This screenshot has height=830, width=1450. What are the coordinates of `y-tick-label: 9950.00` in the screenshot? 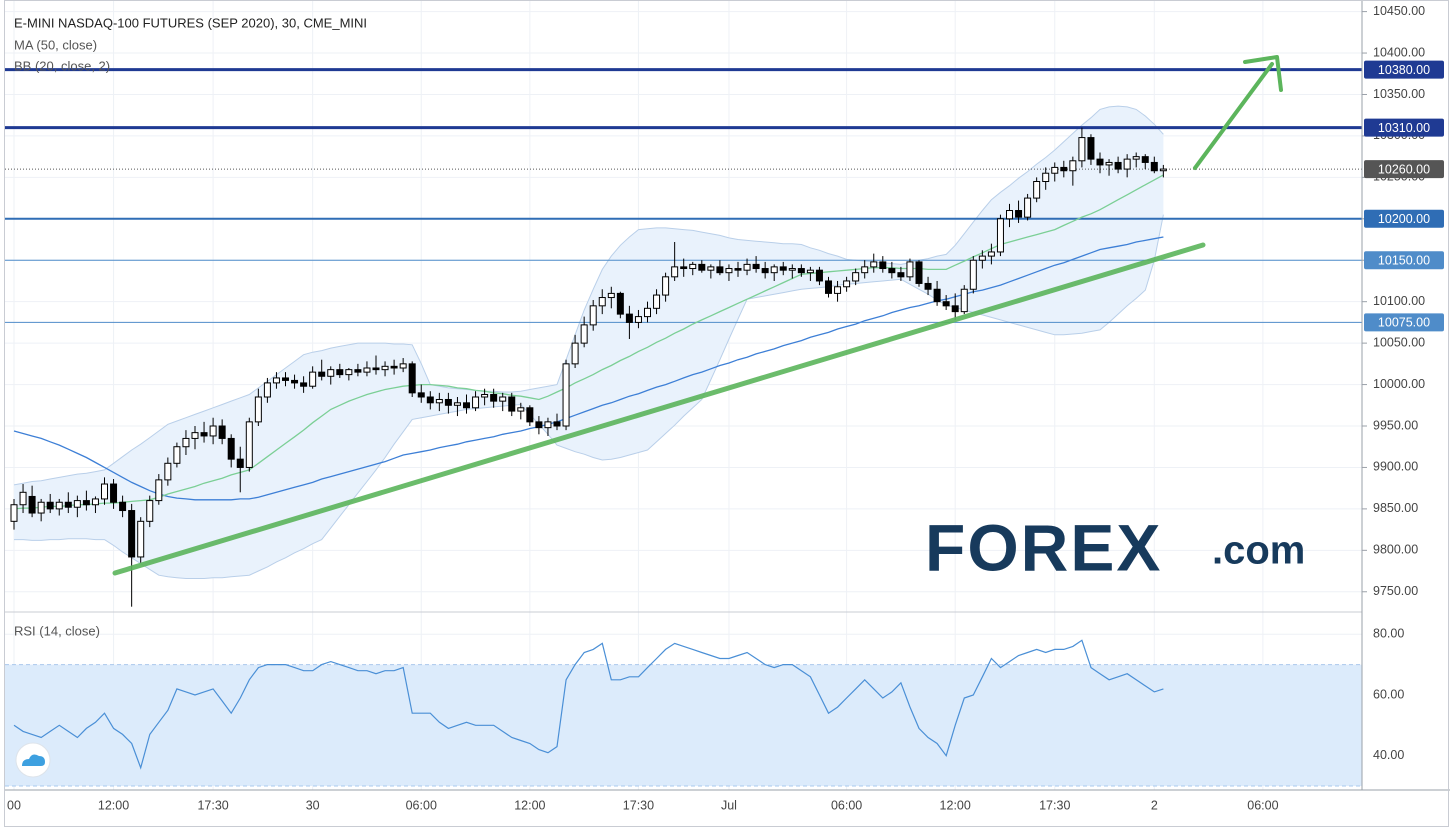 It's located at (1395, 425).